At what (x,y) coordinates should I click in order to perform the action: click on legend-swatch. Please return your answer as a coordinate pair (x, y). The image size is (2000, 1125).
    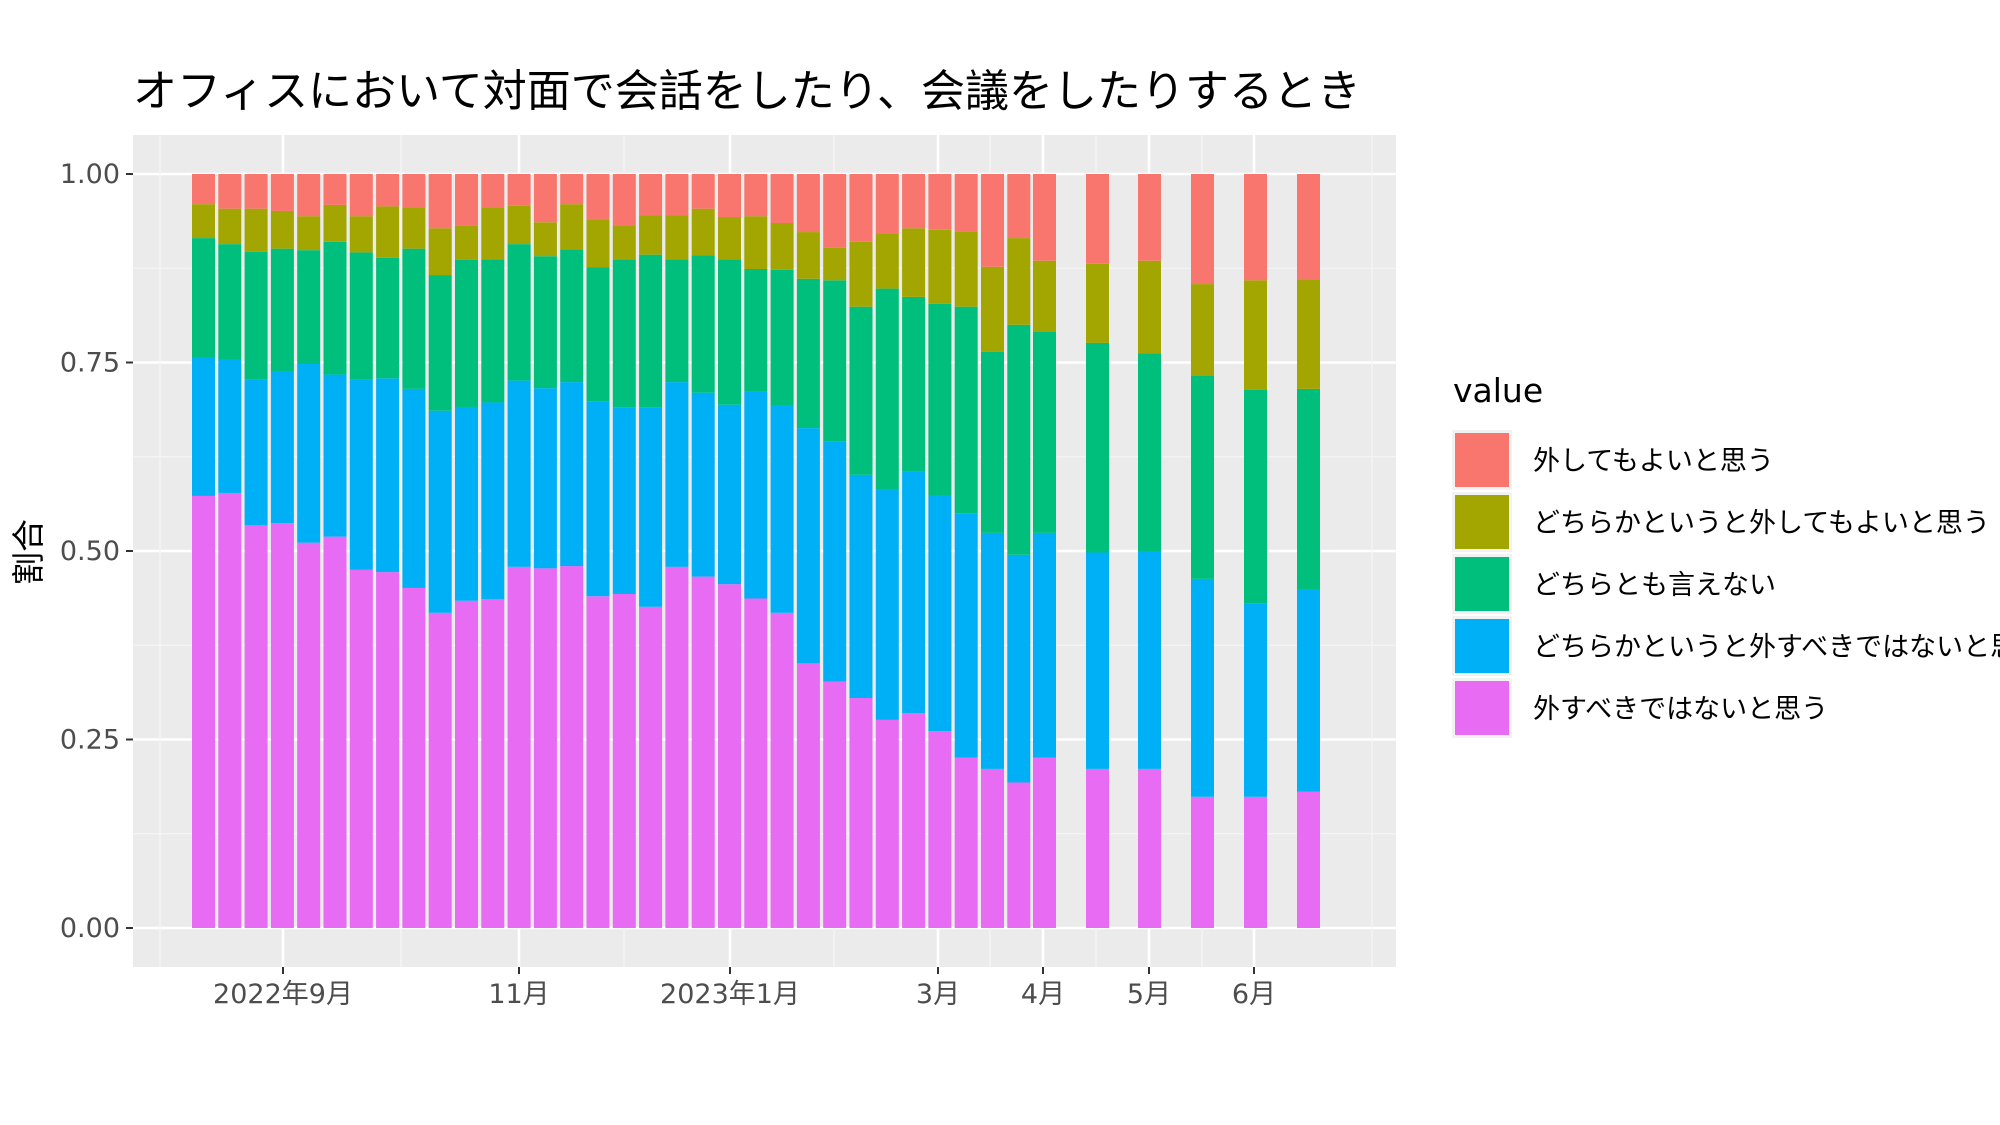
    Looking at the image, I should click on (1482, 460).